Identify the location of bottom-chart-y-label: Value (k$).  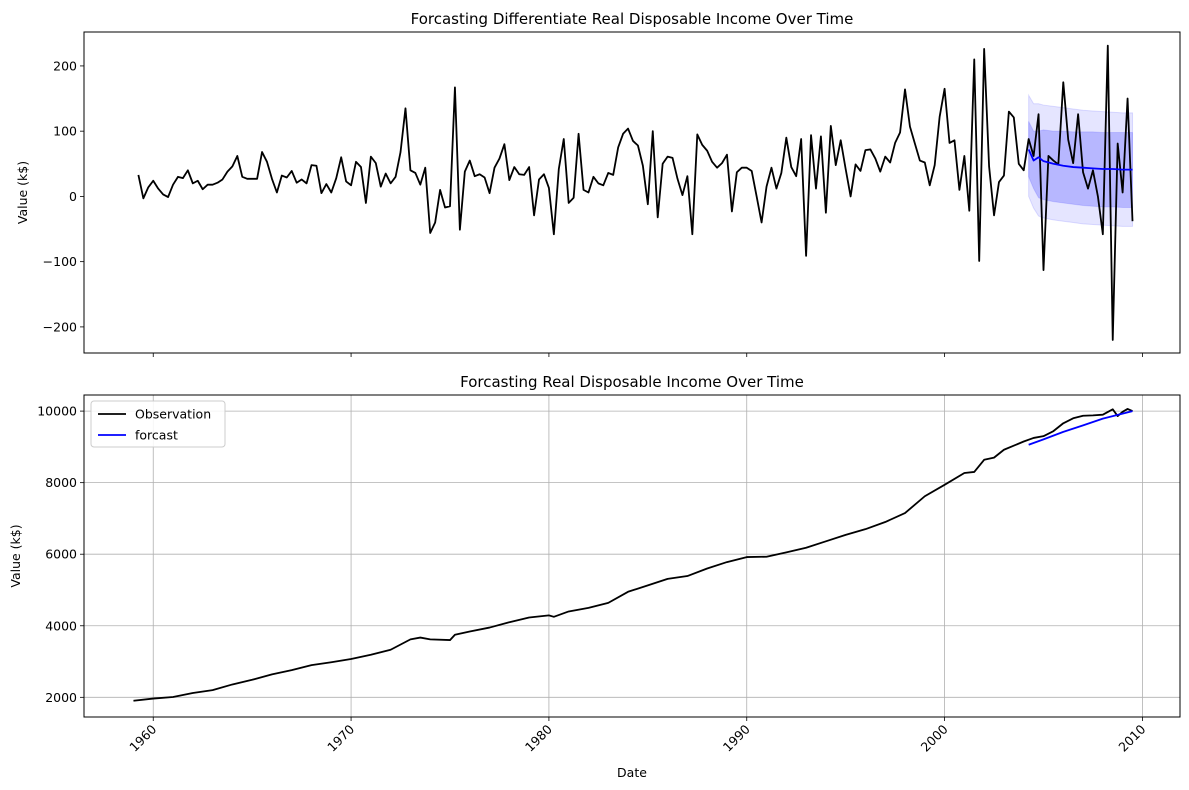
(15, 555).